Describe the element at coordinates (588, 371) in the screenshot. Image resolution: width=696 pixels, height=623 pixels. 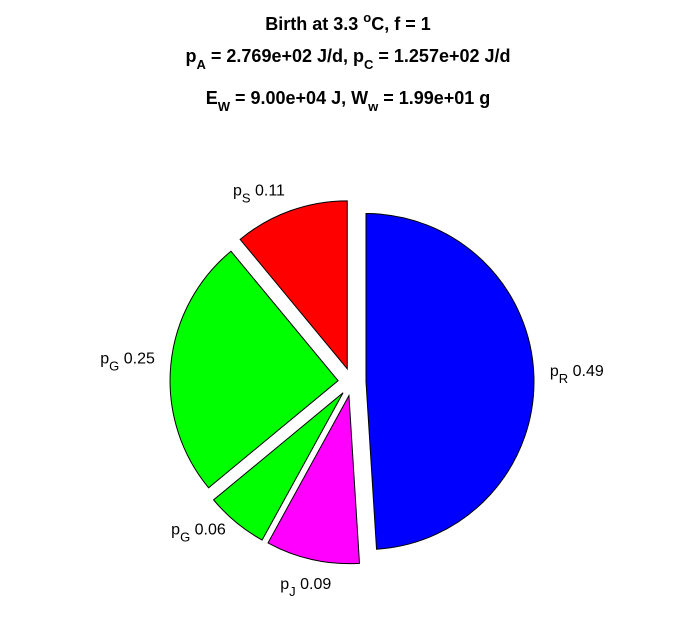
I see `label-value: 0.49` at that location.